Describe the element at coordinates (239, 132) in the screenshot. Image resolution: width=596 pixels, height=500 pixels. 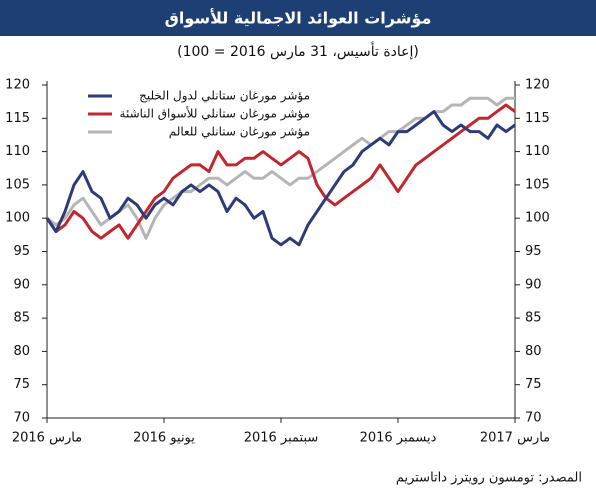
I see `legend-label: مؤشر مورغان ستانلي للعالم` at that location.